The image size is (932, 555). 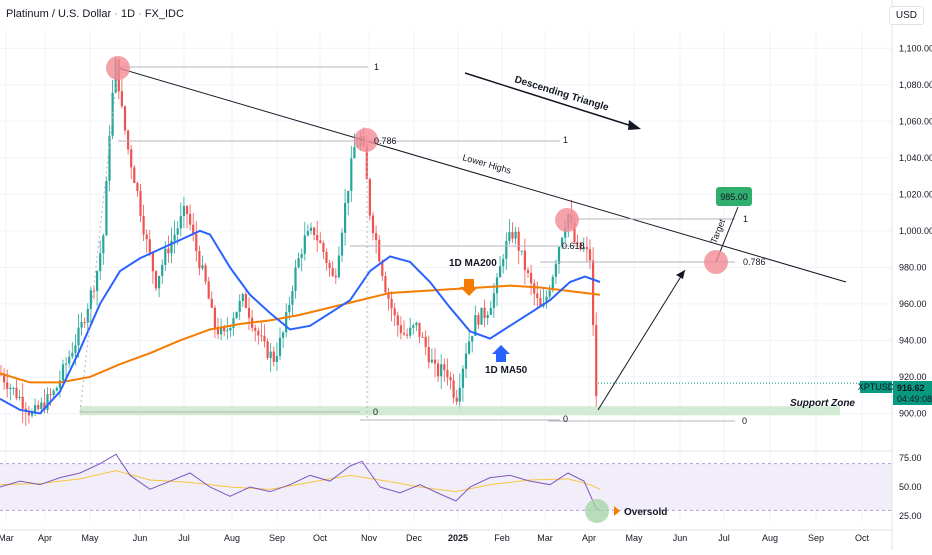 I want to click on x-tick-label: Oct, so click(x=862, y=538).